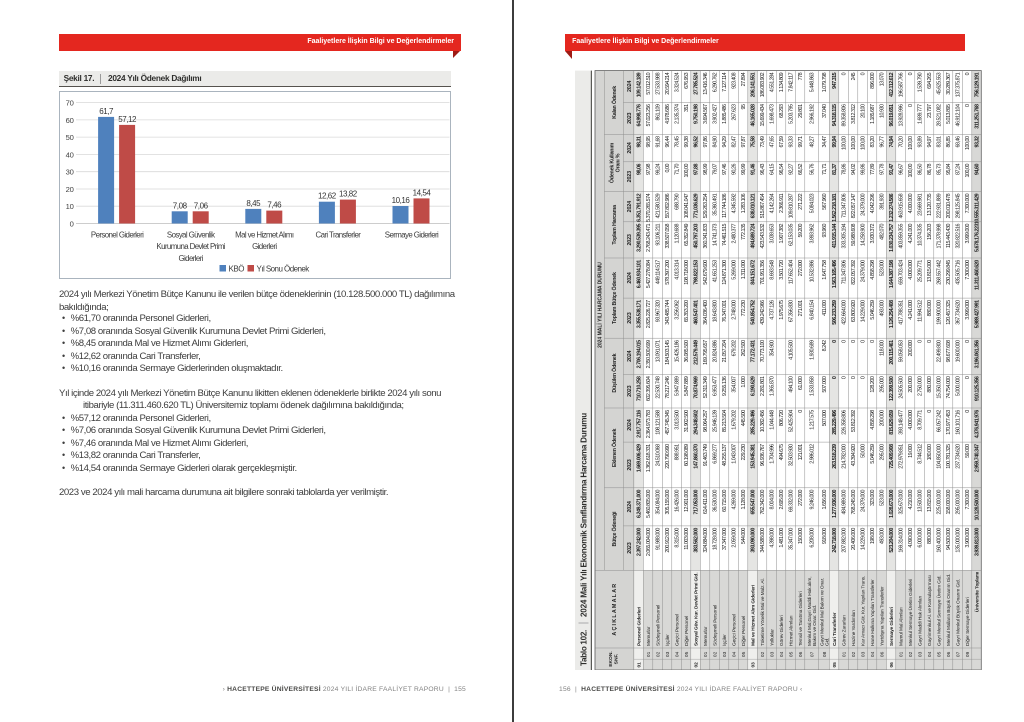 This screenshot has height=722, width=1024. I want to click on svg-text: 93.960, so click(824, 230).